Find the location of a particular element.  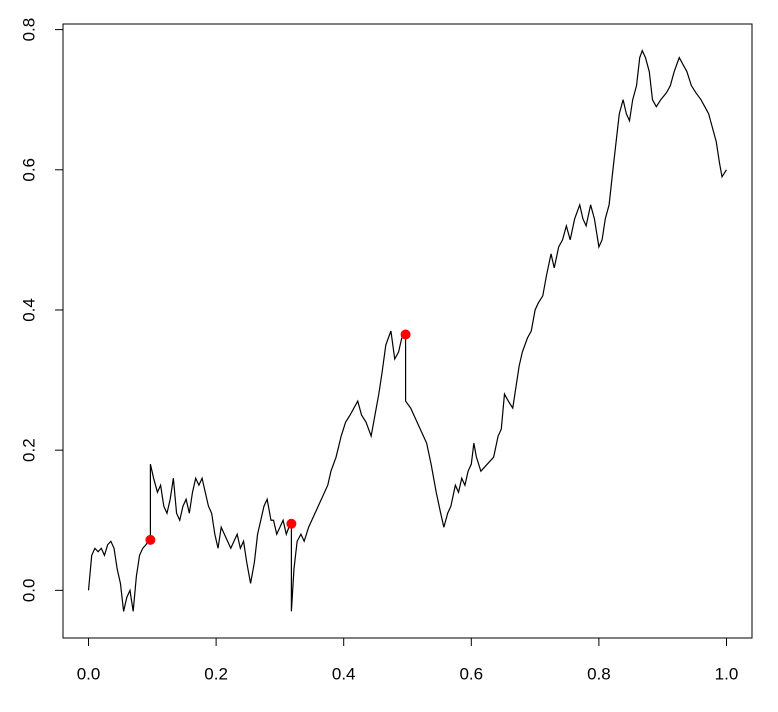

x-tick-label: 0.6 is located at coordinates (471, 673).